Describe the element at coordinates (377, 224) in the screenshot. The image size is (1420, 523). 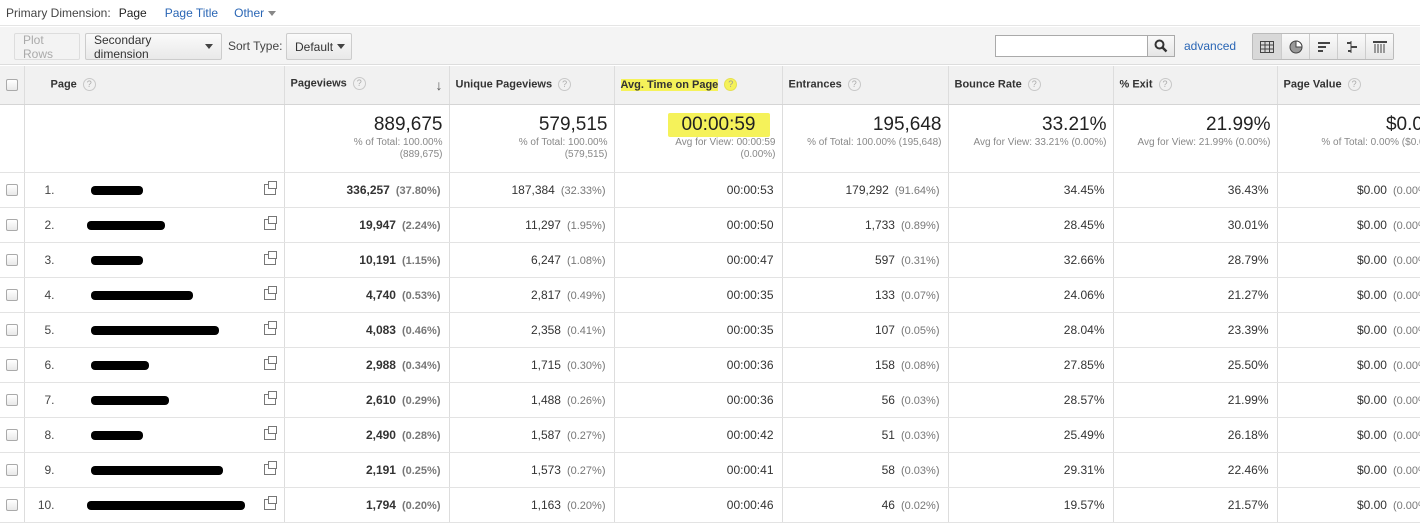
I see `cell-value: 19,947` at that location.